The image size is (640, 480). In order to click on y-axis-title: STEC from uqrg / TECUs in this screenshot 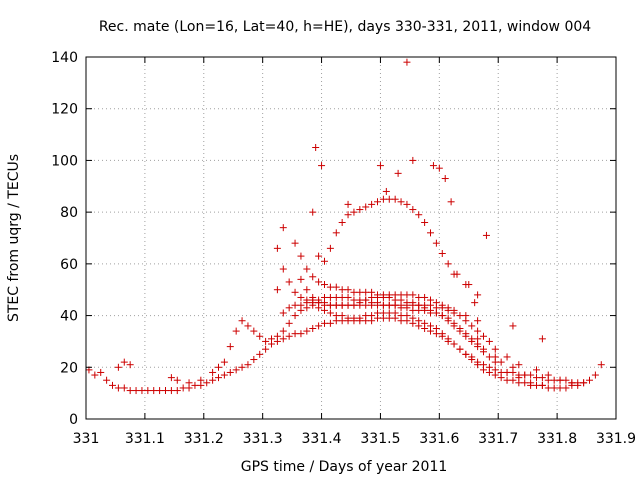, I will do `click(14, 238)`.